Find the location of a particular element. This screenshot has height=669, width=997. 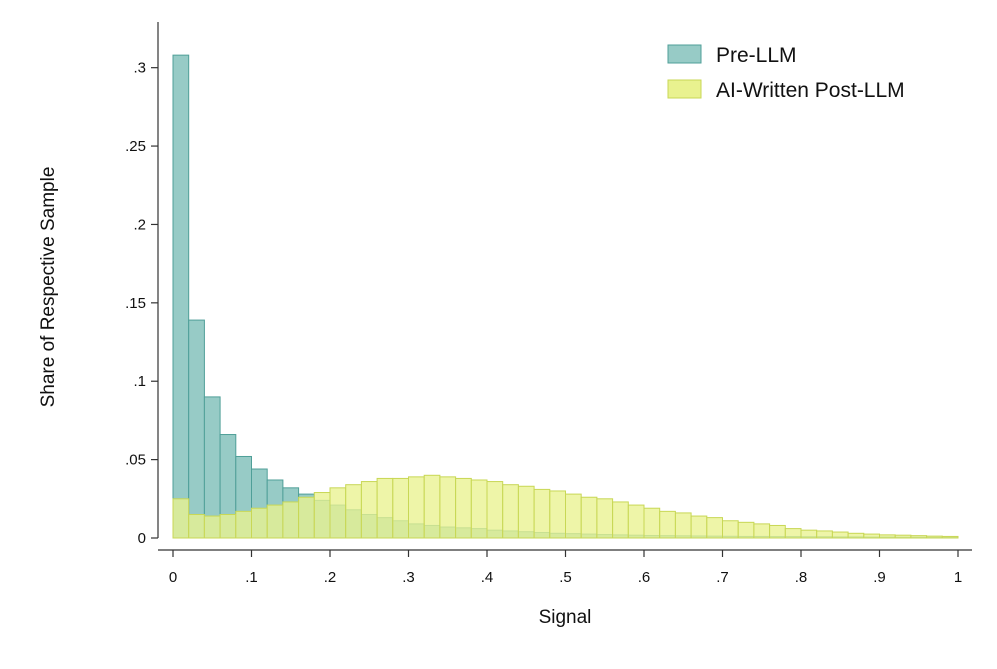

y-tick-label-4: .2 is located at coordinates (139, 224).